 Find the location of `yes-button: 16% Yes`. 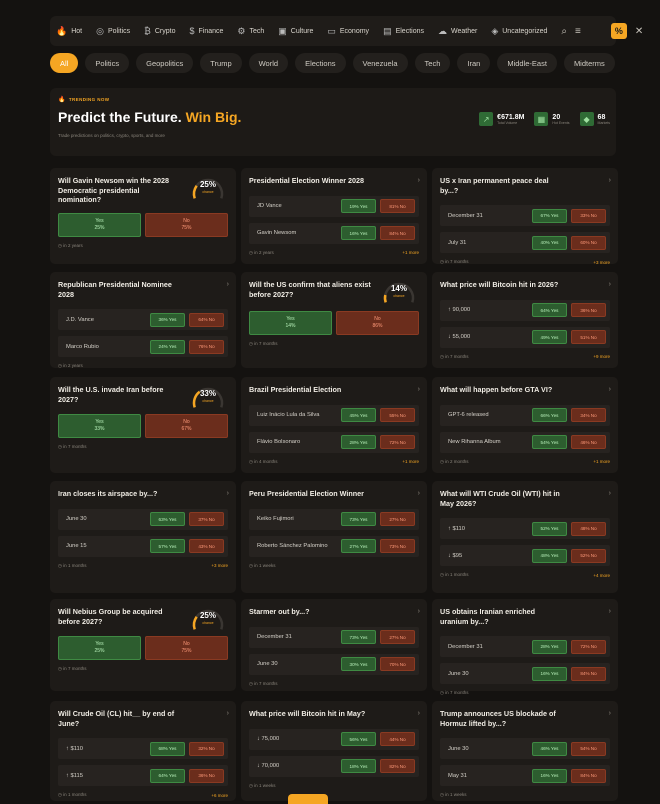

yes-button: 16% Yes is located at coordinates (549, 775).